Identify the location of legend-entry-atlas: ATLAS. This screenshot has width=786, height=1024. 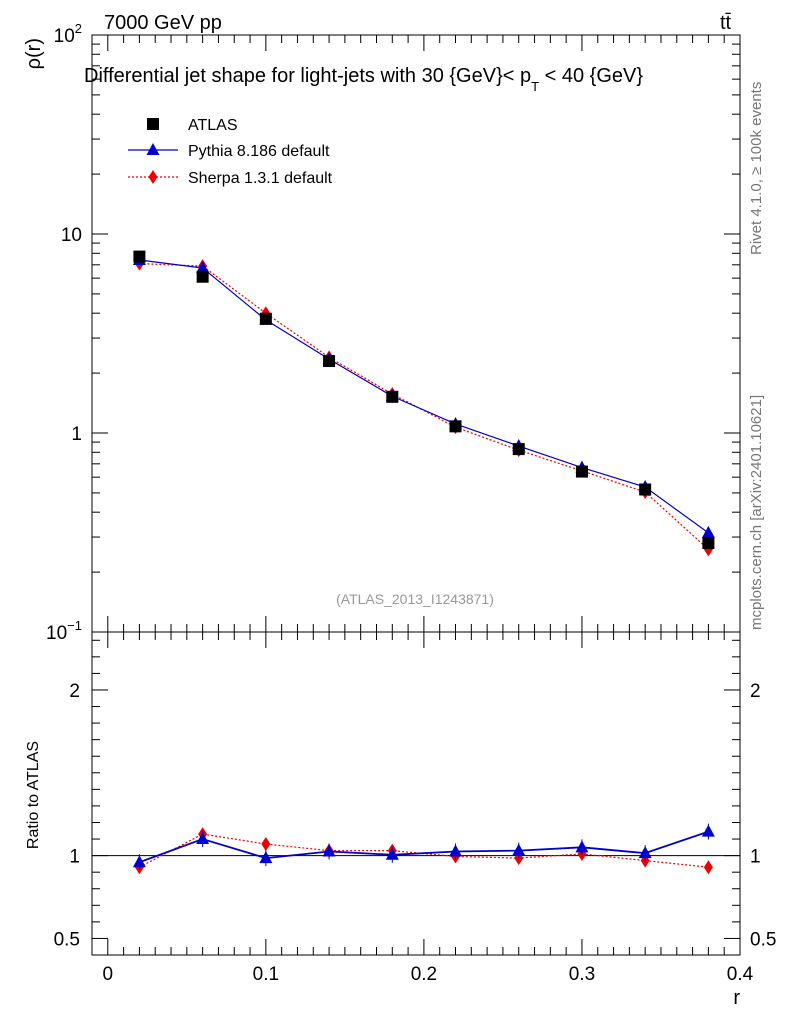
(192, 125).